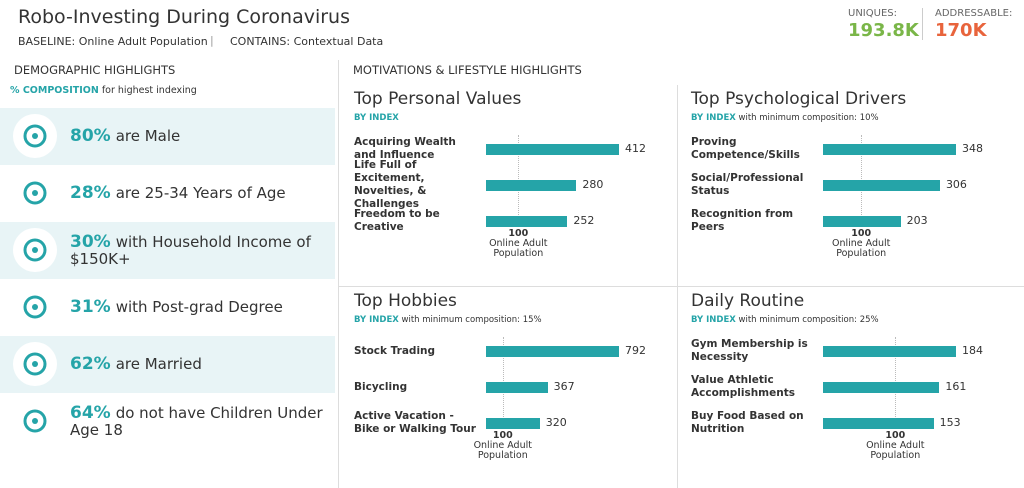 This screenshot has height=488, width=1024. I want to click on demographic-line: 31% with Post-grad Degree, so click(176, 307).